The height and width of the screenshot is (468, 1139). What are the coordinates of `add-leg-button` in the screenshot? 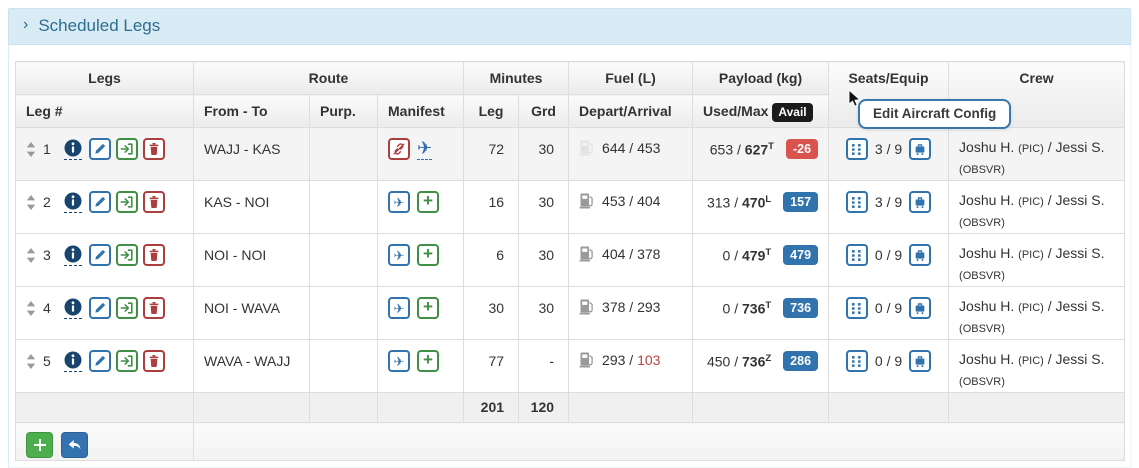 It's located at (39, 444).